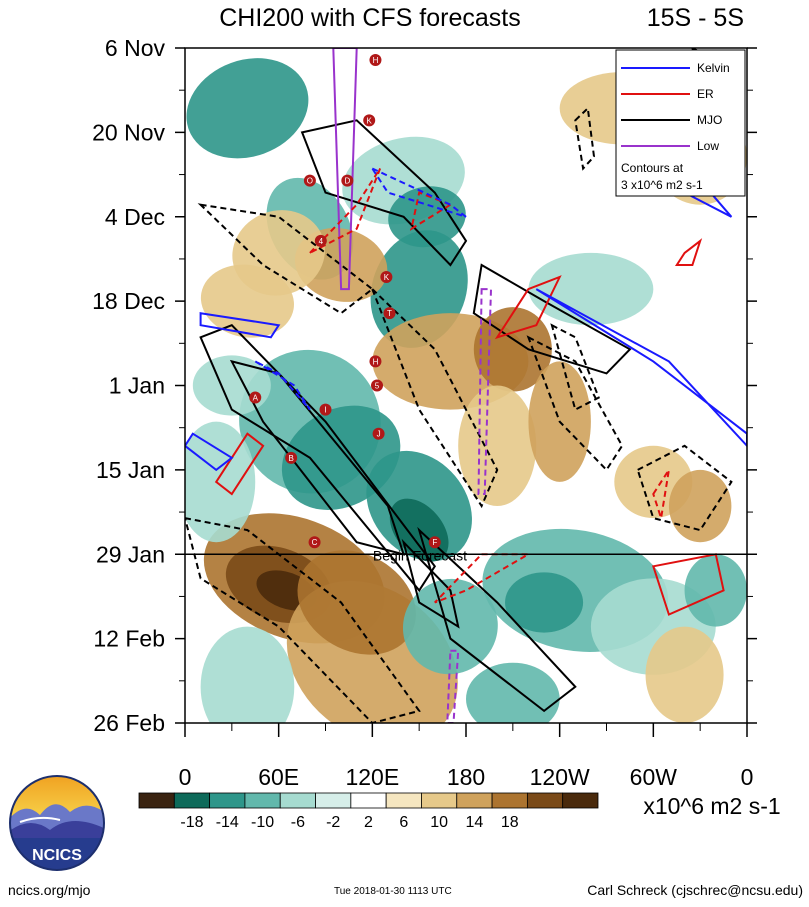 Image resolution: width=809 pixels, height=907 pixels. I want to click on storm-marker: J, so click(378, 433).